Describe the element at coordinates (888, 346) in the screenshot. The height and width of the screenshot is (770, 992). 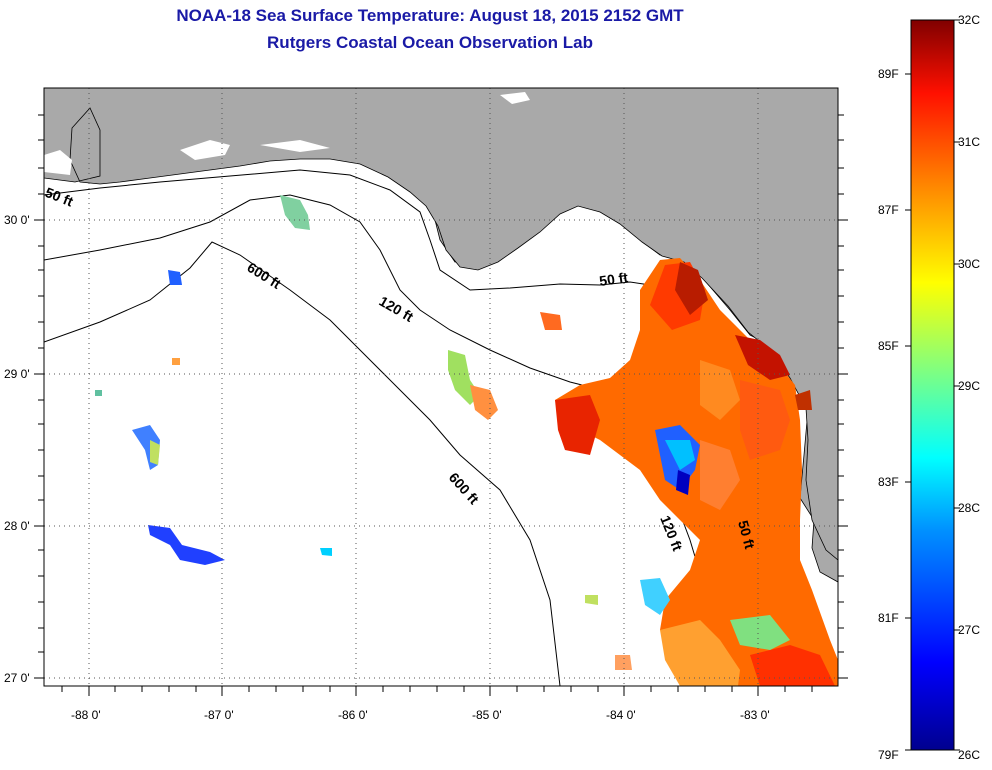
I see `colorbar-f-85: 85F` at that location.